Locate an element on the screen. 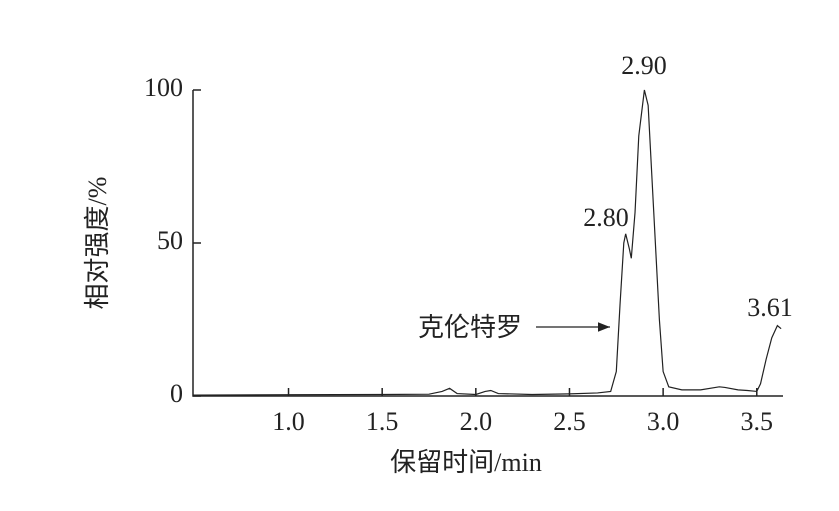  annotation: 3.61 is located at coordinates (770, 307).